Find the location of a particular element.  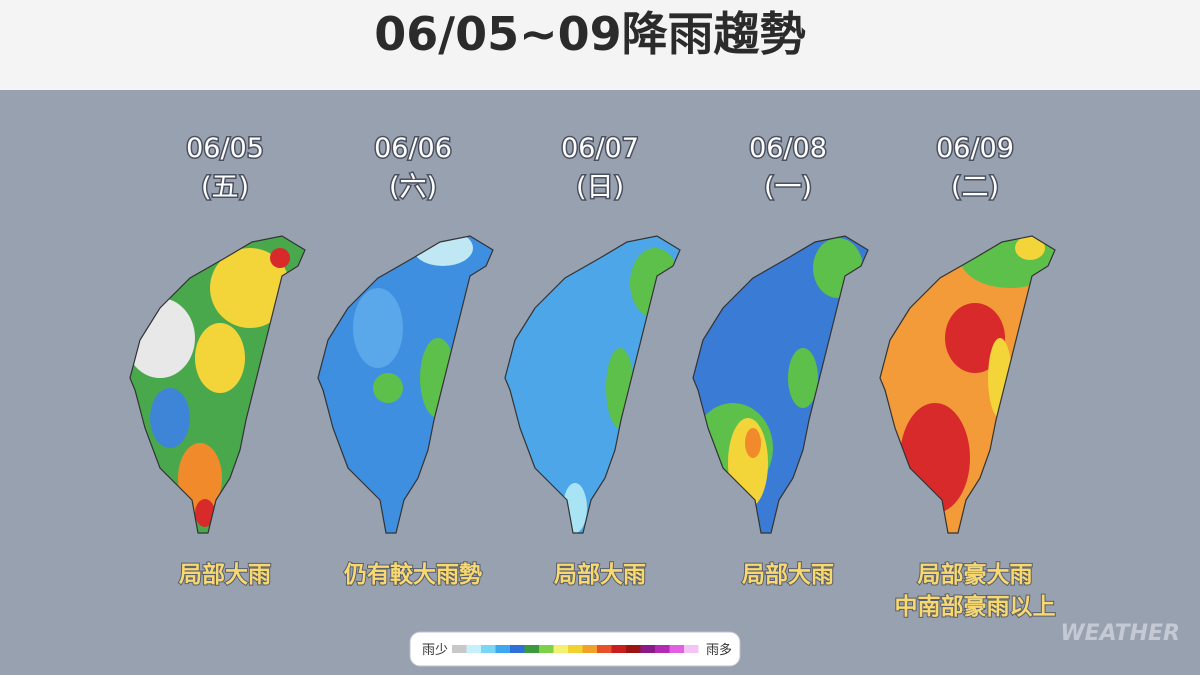

weekday: (日) is located at coordinates (600, 187).